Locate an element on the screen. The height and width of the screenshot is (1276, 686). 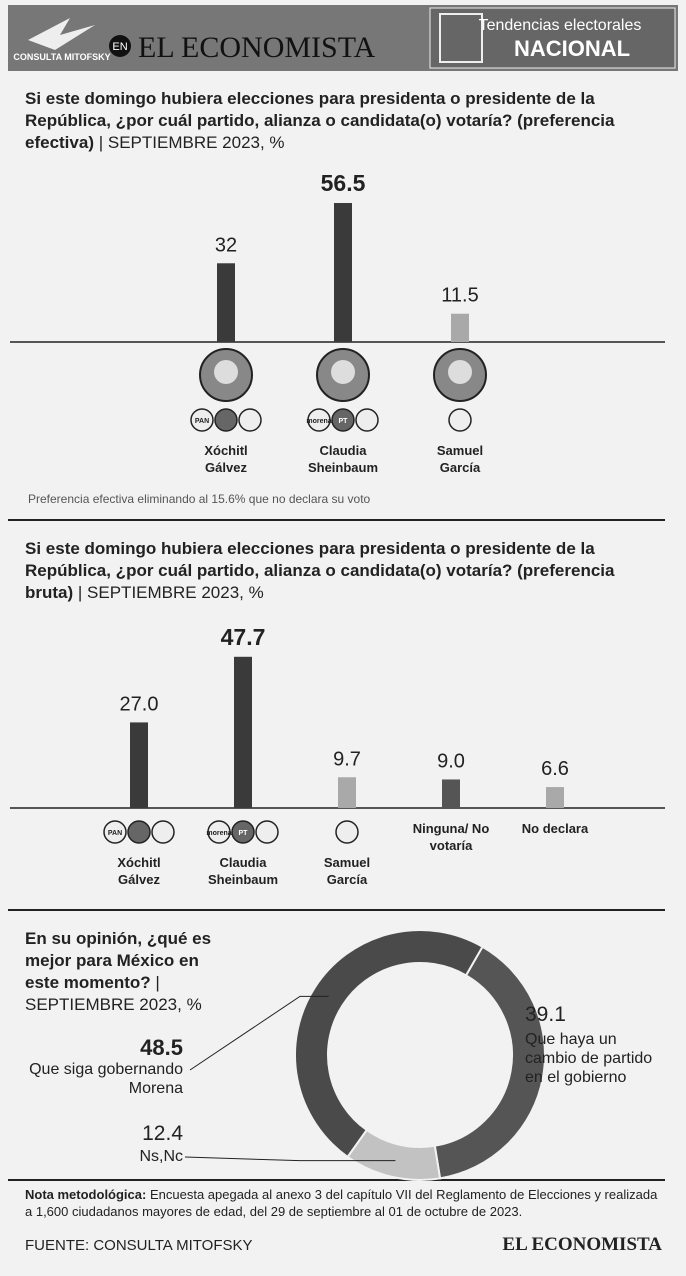
en-badge is located at coordinates (120, 46).